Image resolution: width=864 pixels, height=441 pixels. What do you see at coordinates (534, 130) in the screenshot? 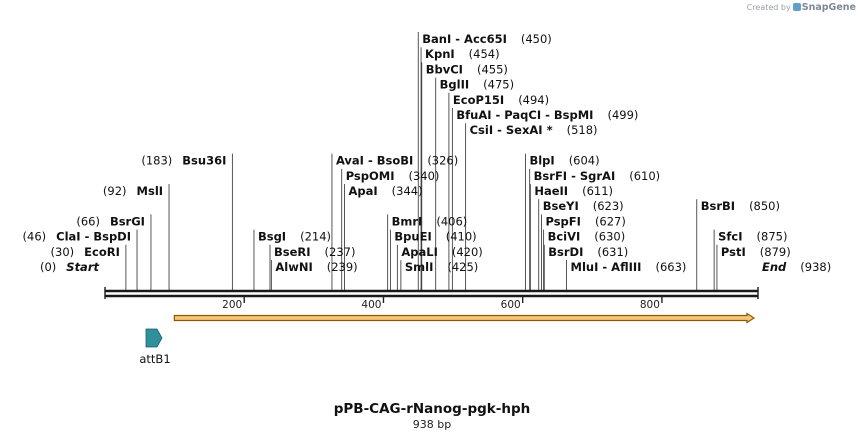
I see `site-label-csii: CsiI - SexAI * (518)` at bounding box center [534, 130].